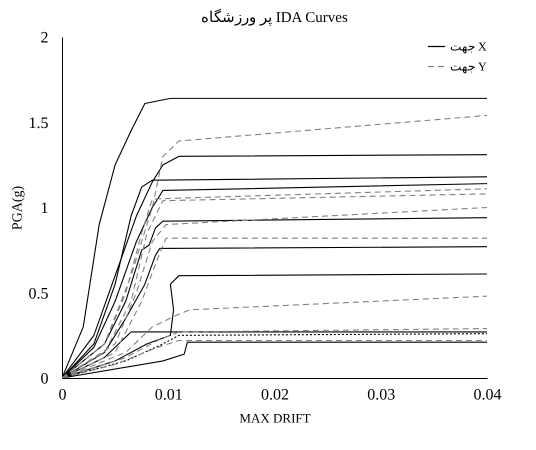 The height and width of the screenshot is (450, 536). Describe the element at coordinates (44, 379) in the screenshot. I see `y-tick-label: 0` at that location.